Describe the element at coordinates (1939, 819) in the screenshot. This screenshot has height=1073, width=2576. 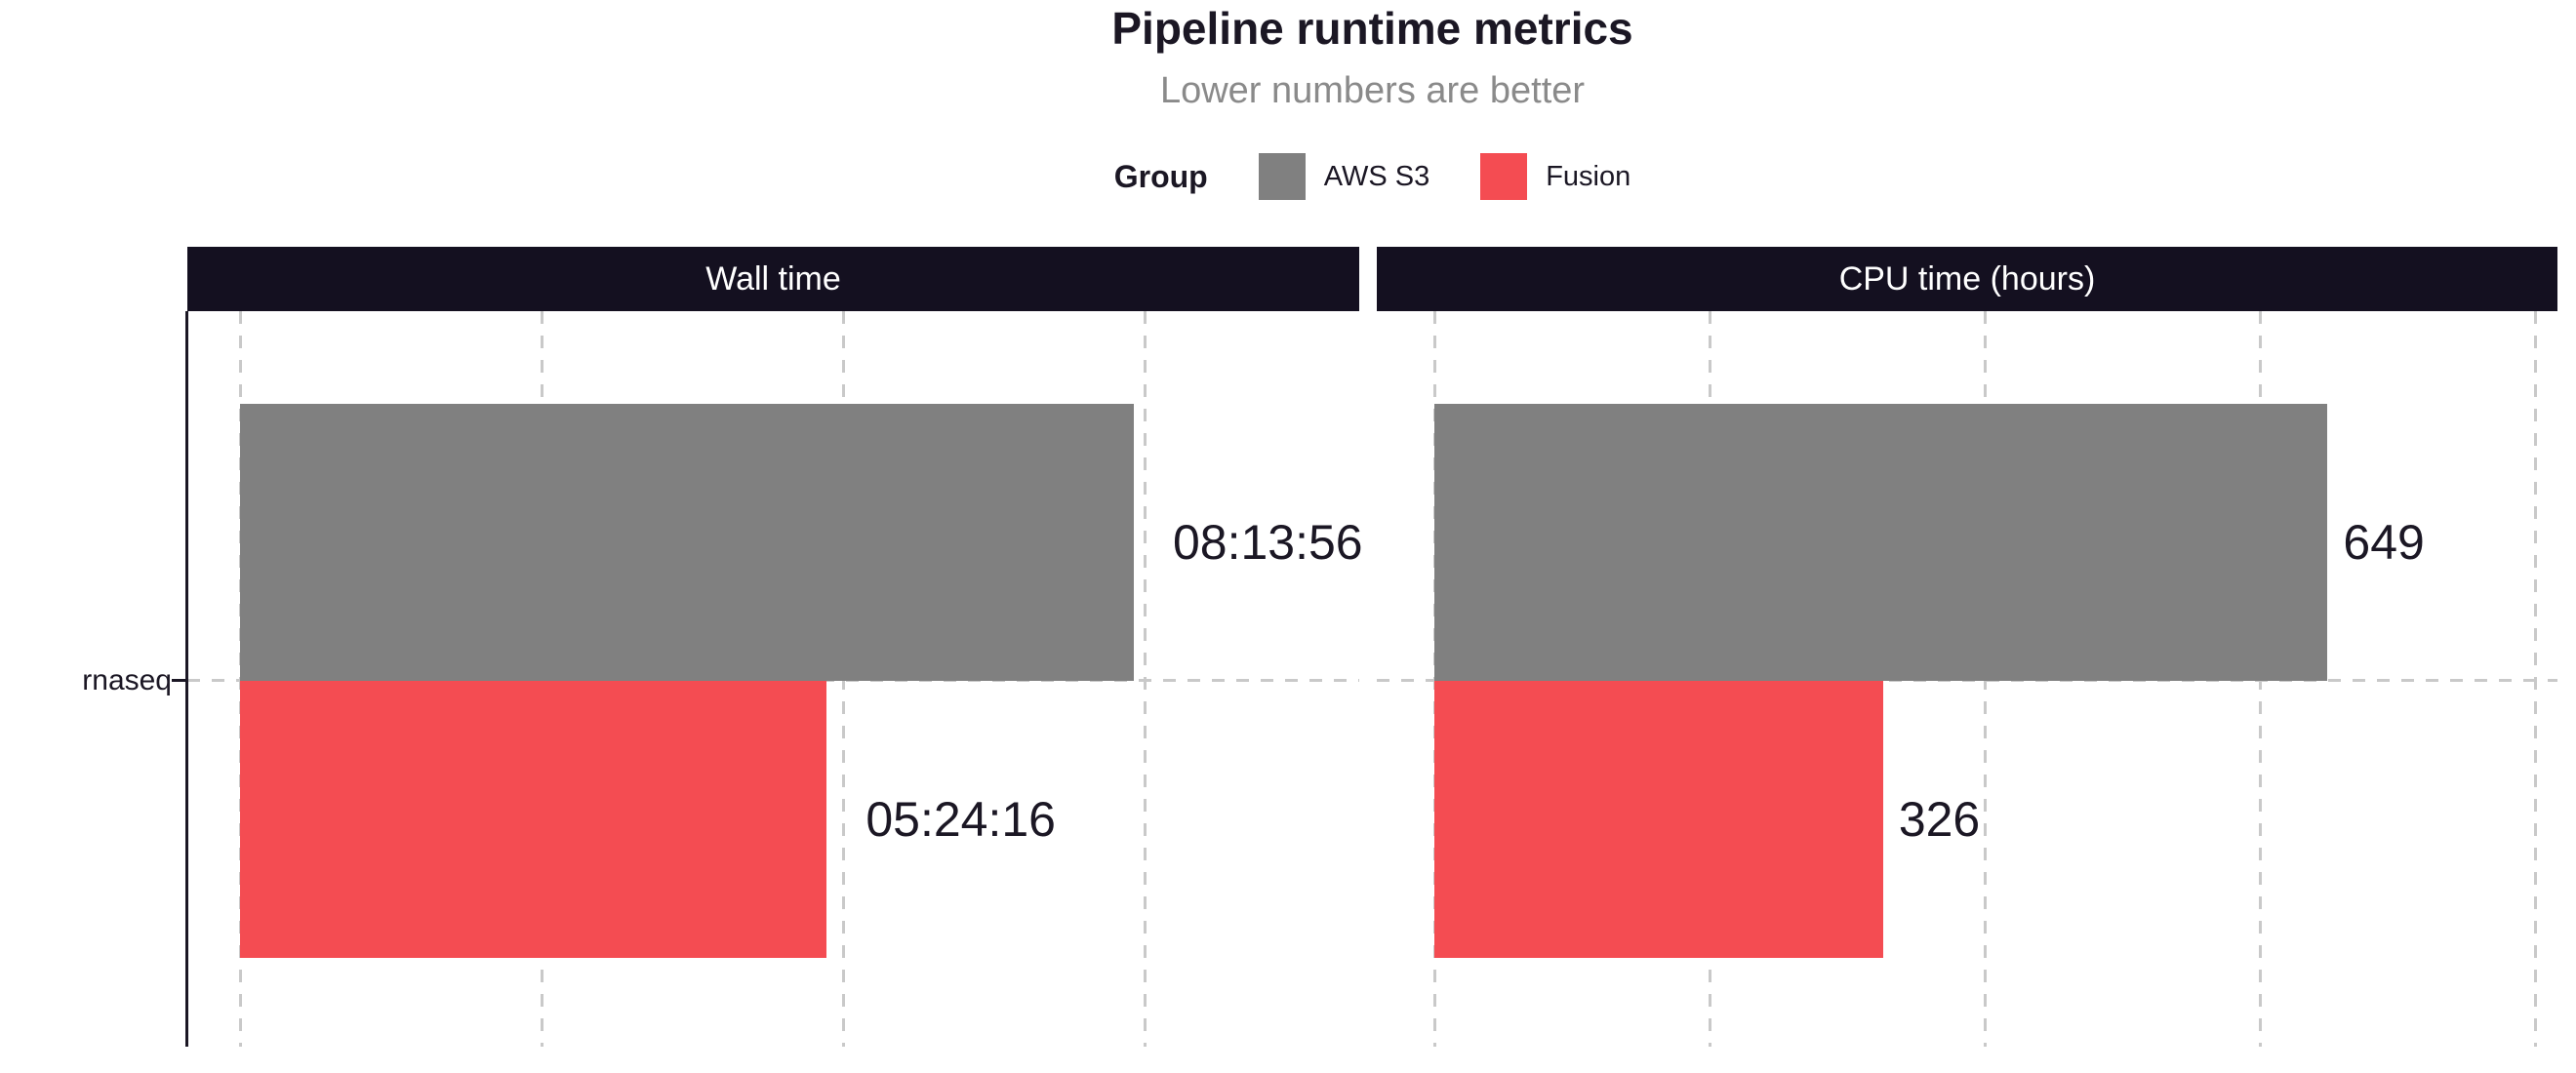
I see `bar-value-label-fusion: 326` at that location.